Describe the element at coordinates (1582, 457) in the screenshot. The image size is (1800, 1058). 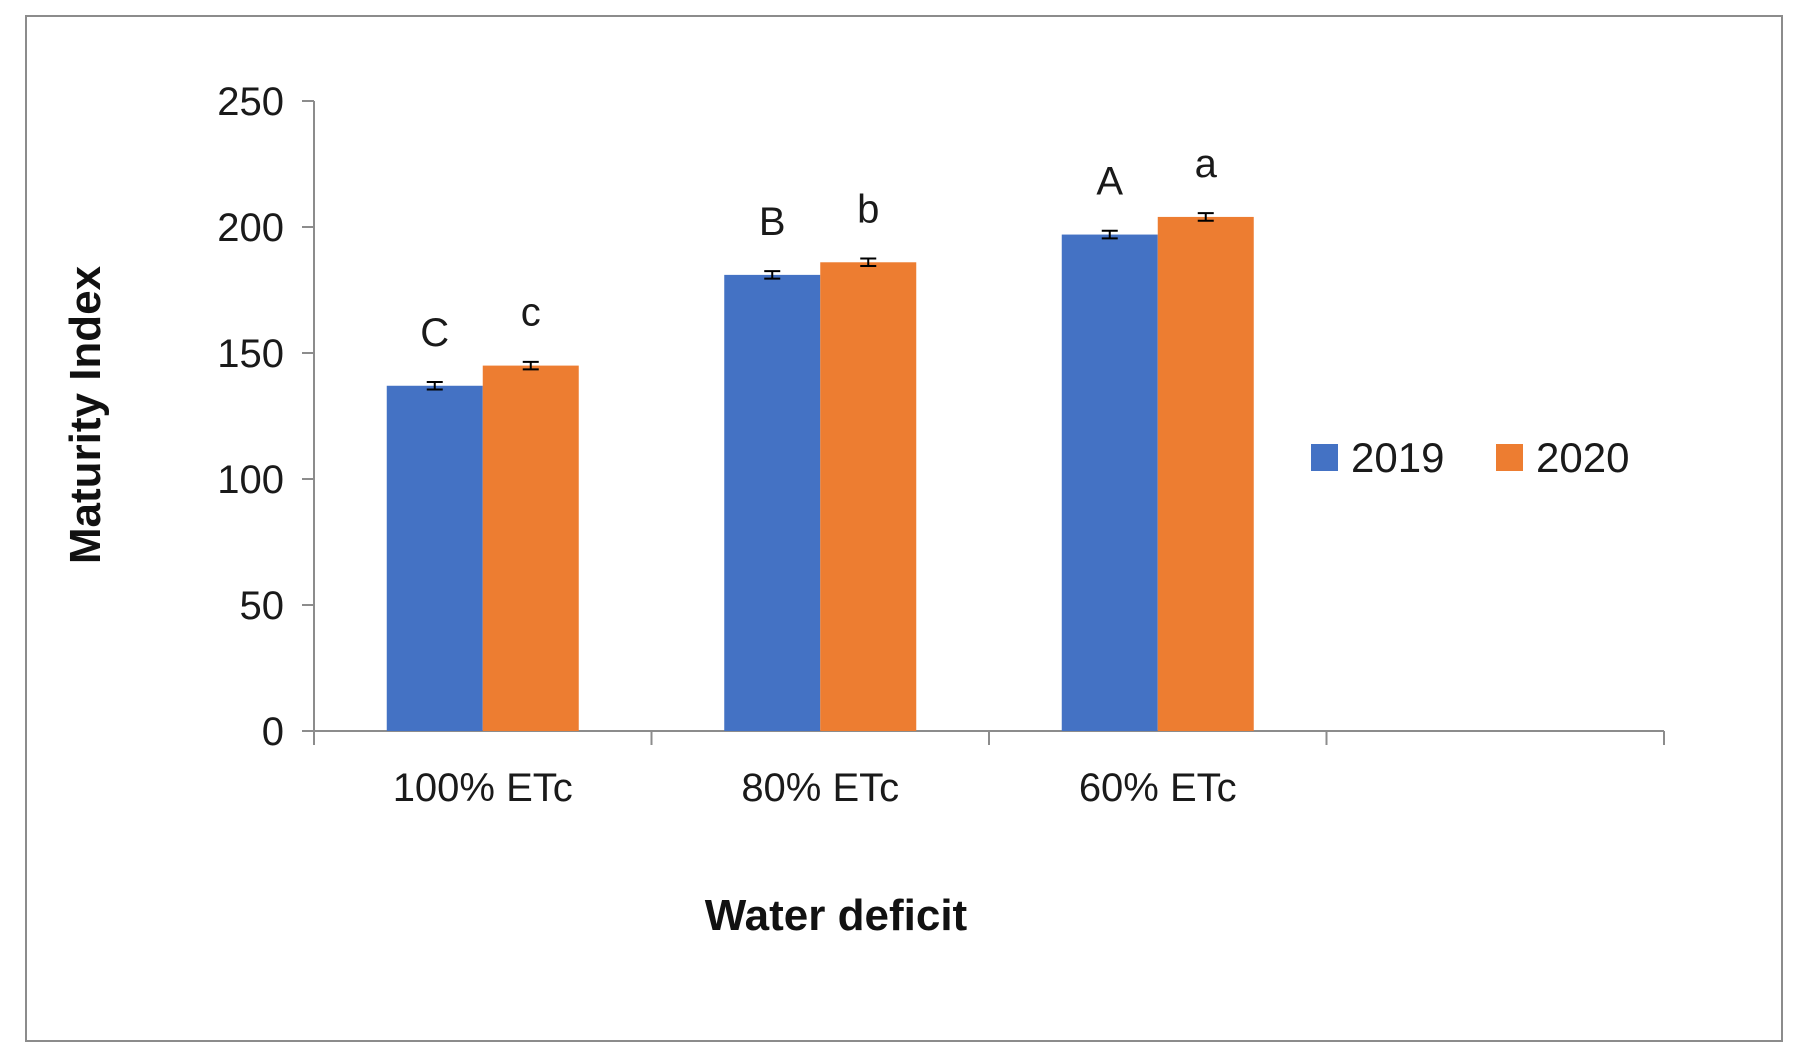
I see `legend-label-2020: 2020` at that location.